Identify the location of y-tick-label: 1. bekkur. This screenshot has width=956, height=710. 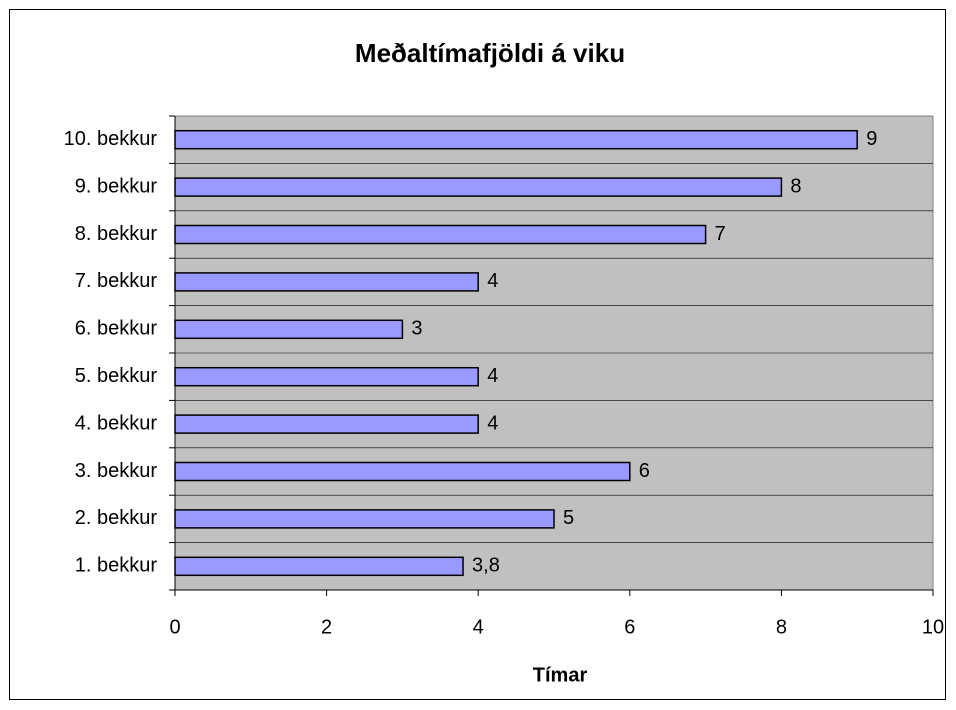
(116, 566).